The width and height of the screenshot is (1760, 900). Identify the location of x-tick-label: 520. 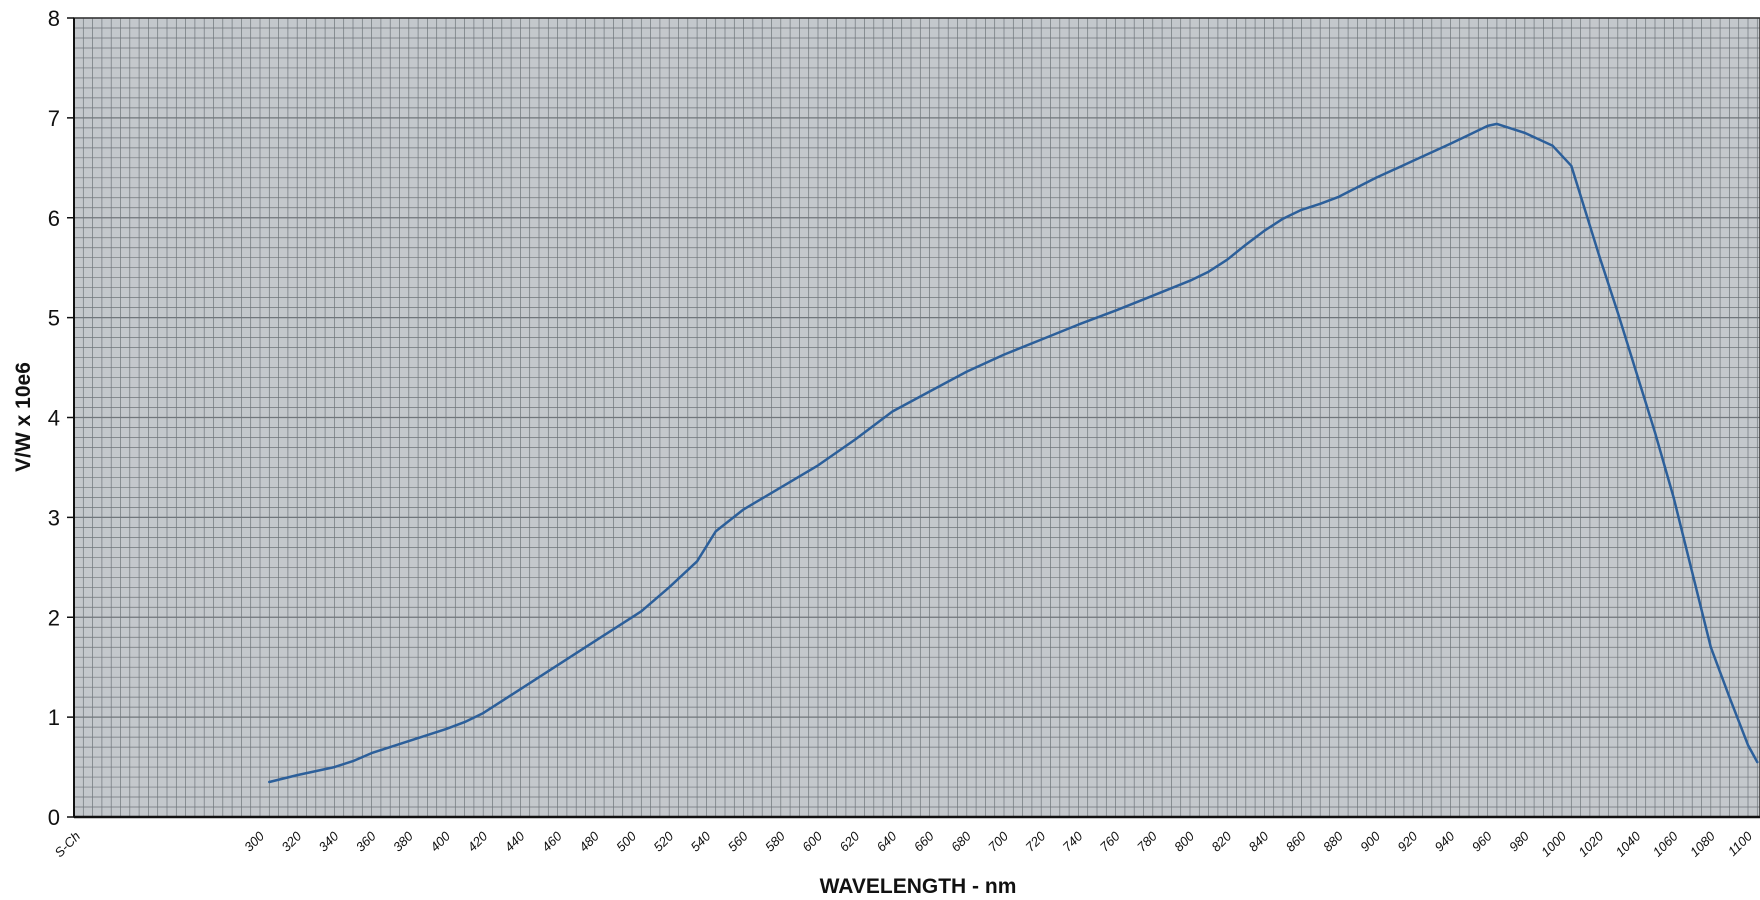
(663, 841).